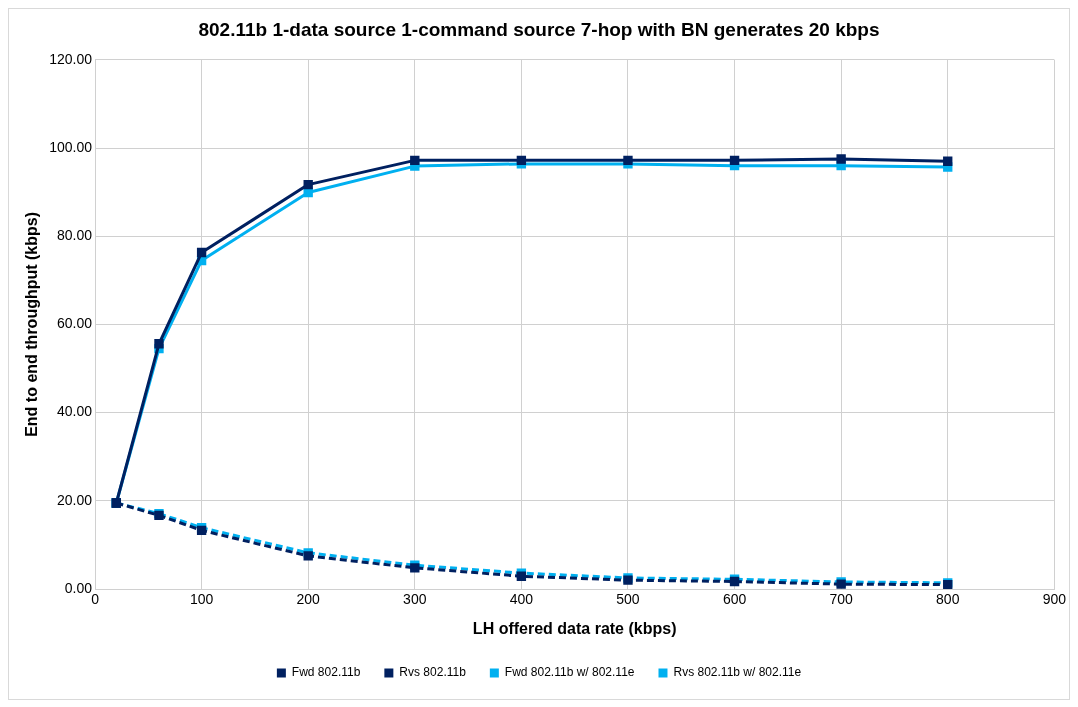  I want to click on legend-label: Rvs 802.11b w/ 802.11e, so click(737, 672).